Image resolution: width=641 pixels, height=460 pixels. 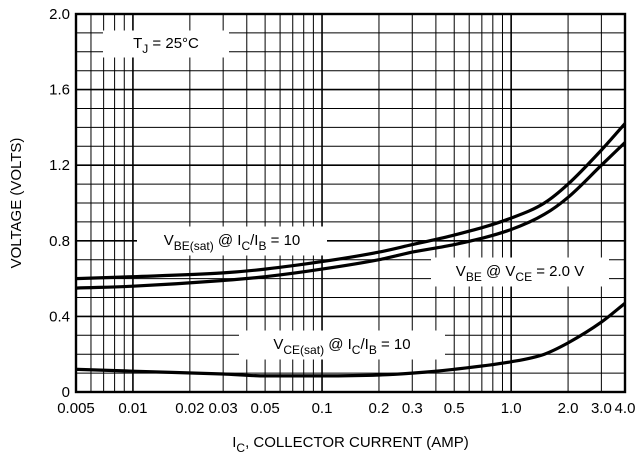 I want to click on y-tick-label: 0.8, so click(x=59, y=241).